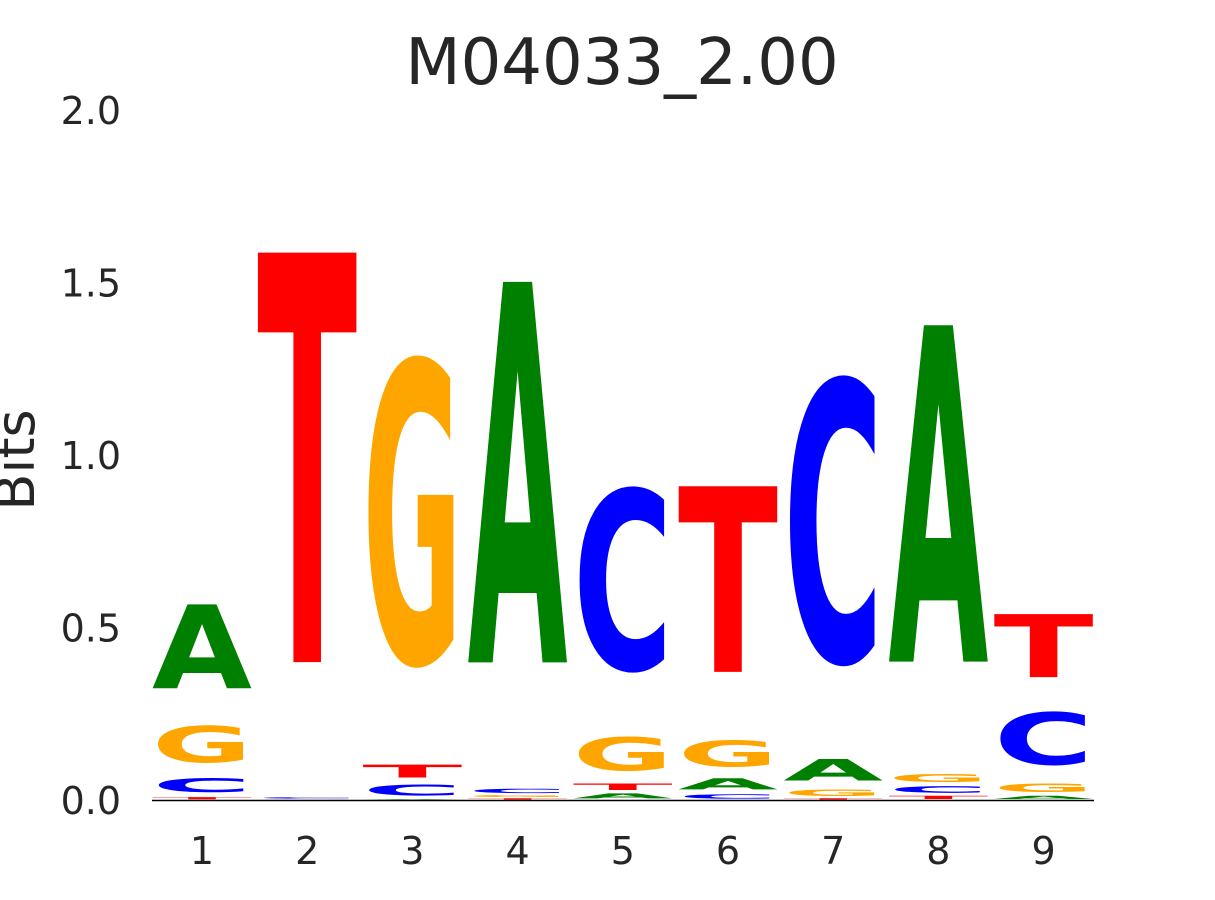 The image size is (1215, 900). I want to click on y-axis: 0.0 0.5 1.0 1.5 2.0, so click(91, 456).